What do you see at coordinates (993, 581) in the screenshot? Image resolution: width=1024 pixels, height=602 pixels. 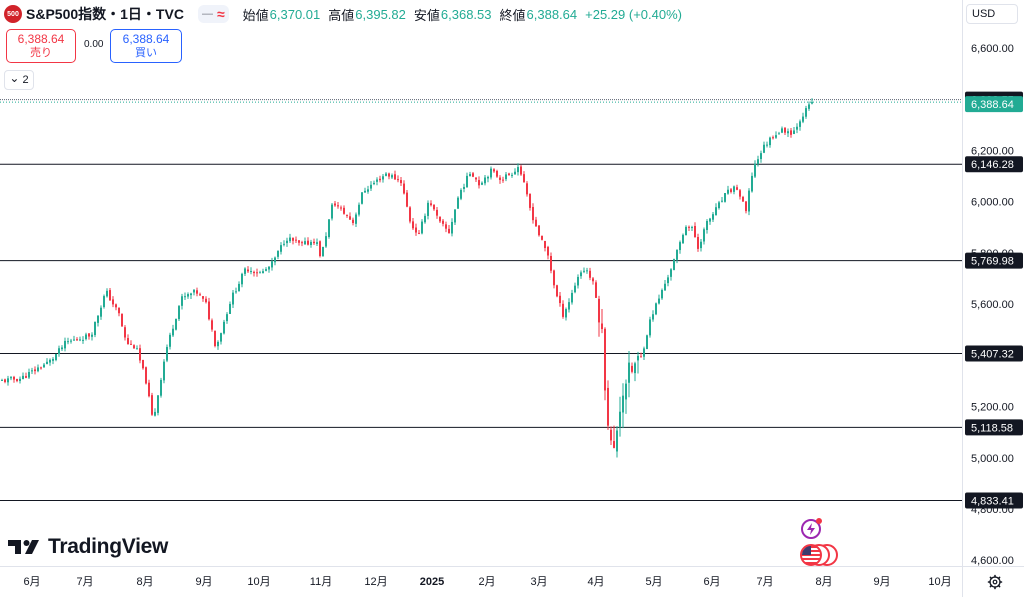 I see `axis-corner` at bounding box center [993, 581].